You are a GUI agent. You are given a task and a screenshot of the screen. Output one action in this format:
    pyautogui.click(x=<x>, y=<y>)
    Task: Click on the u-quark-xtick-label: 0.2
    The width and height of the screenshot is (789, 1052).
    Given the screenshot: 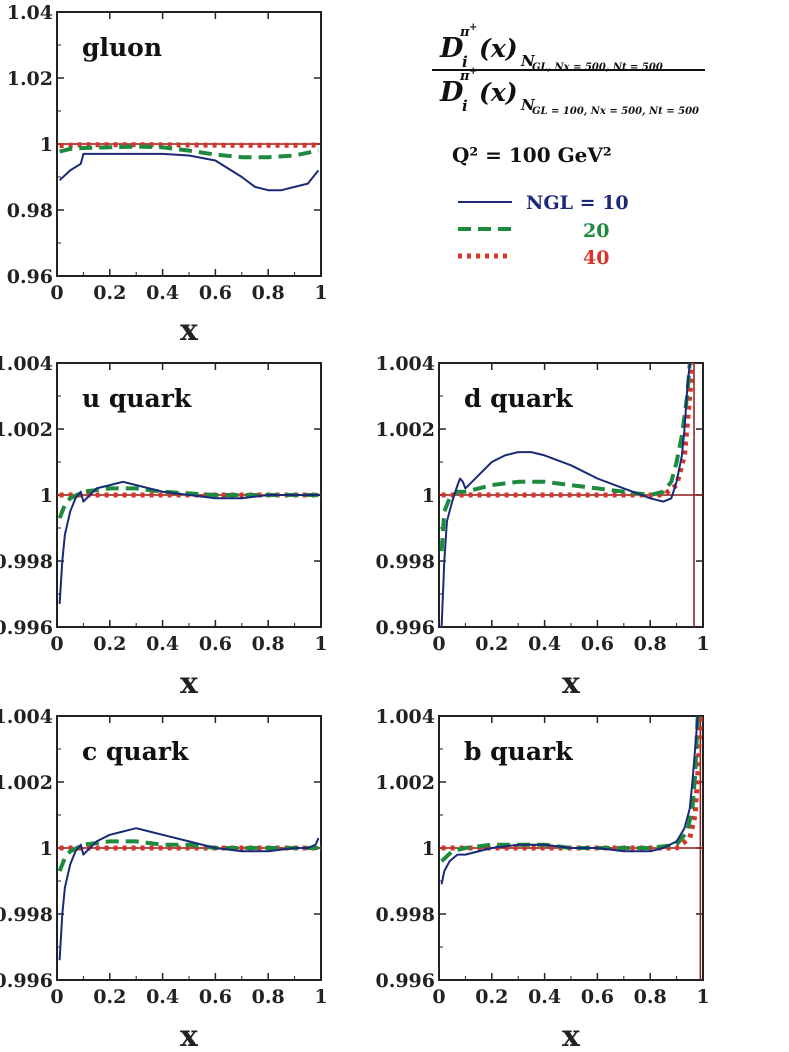 What is the action you would take?
    pyautogui.click(x=109, y=644)
    